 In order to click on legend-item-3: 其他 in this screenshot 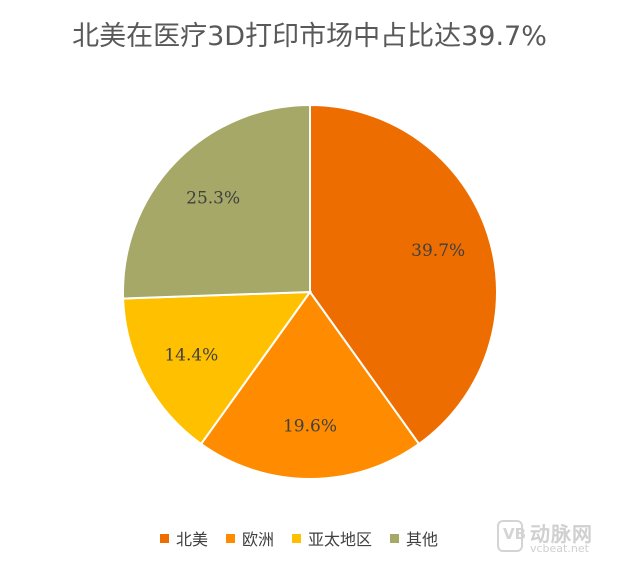, I will do `click(414, 538)`.